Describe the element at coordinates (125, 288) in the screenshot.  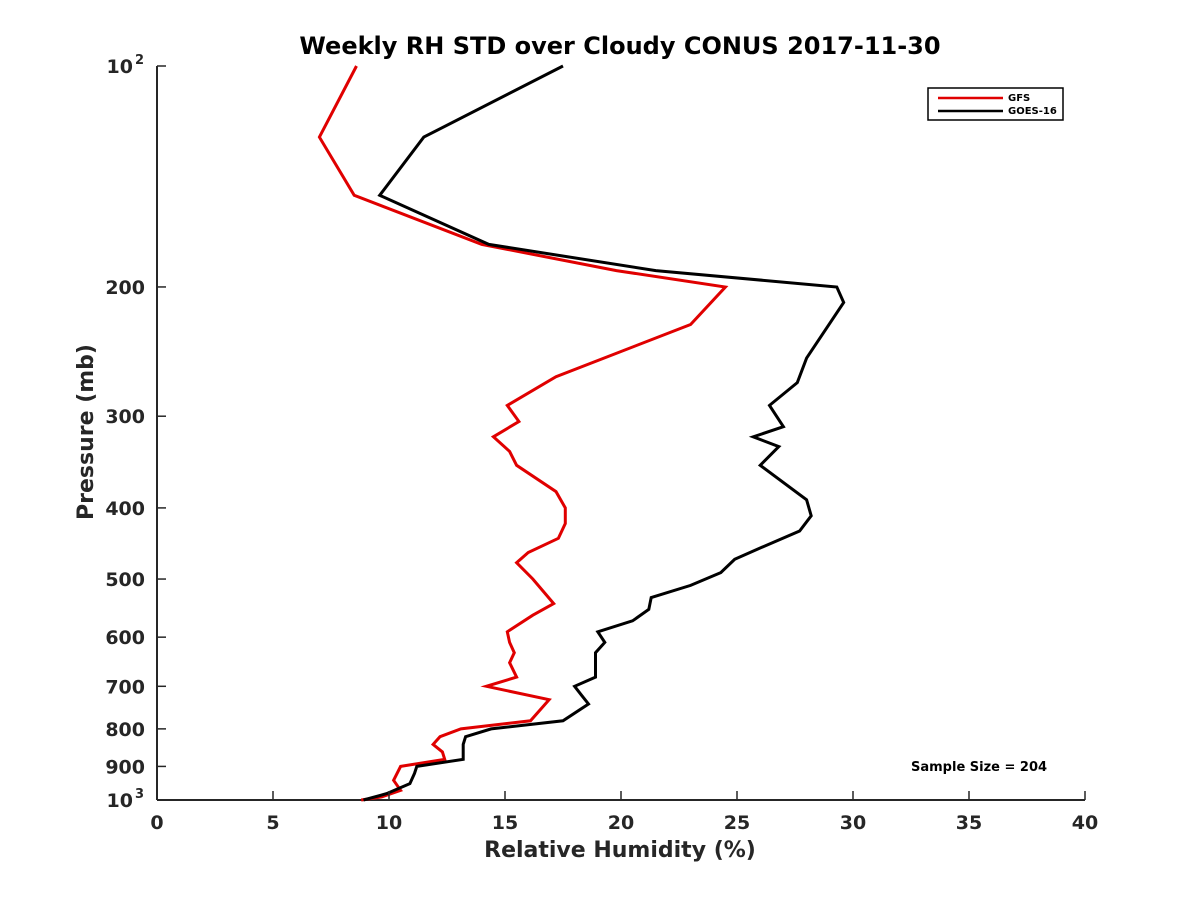
I see `y-tick-label: 200` at that location.